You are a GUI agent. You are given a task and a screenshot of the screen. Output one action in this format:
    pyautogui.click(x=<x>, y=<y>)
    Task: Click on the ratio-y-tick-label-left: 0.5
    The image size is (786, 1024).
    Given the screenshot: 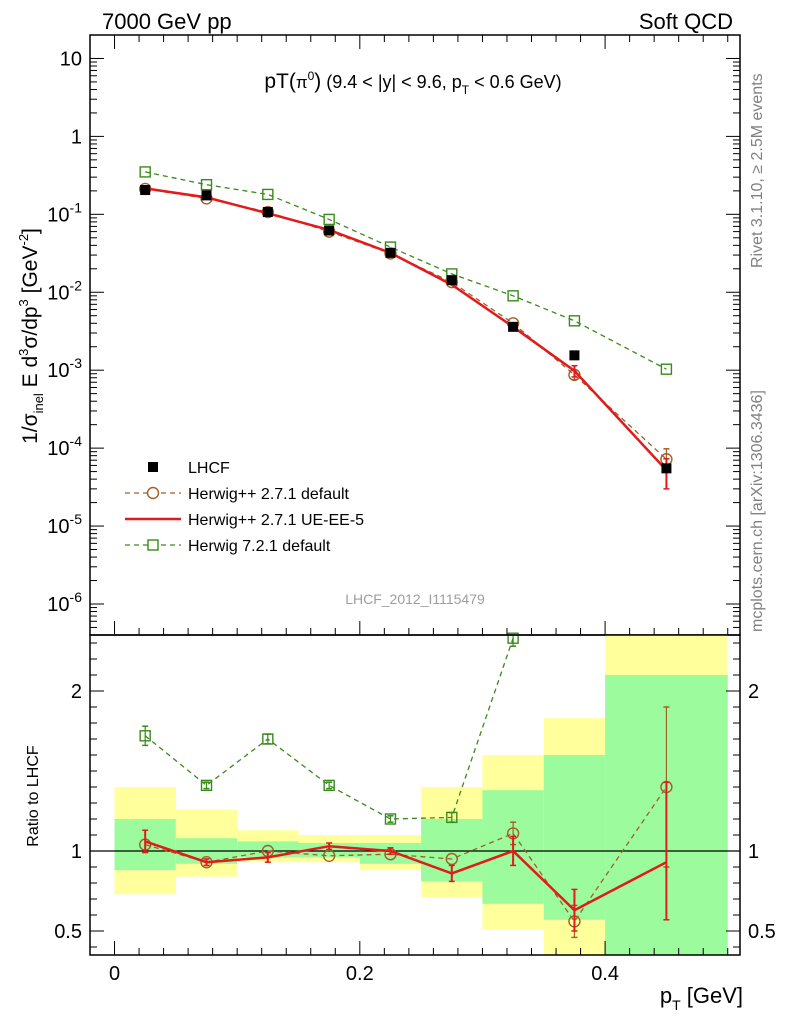 What is the action you would take?
    pyautogui.click(x=68, y=932)
    